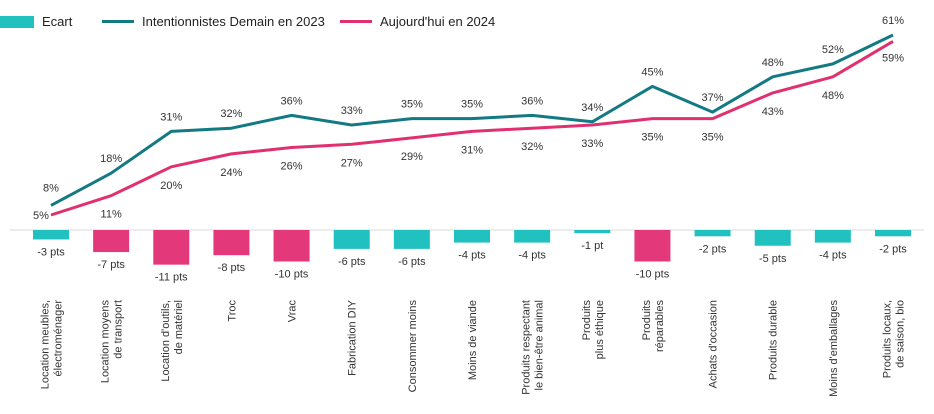  Describe the element at coordinates (472, 150) in the screenshot. I see `data-label-2024-moins-de-viande: 31%` at that location.